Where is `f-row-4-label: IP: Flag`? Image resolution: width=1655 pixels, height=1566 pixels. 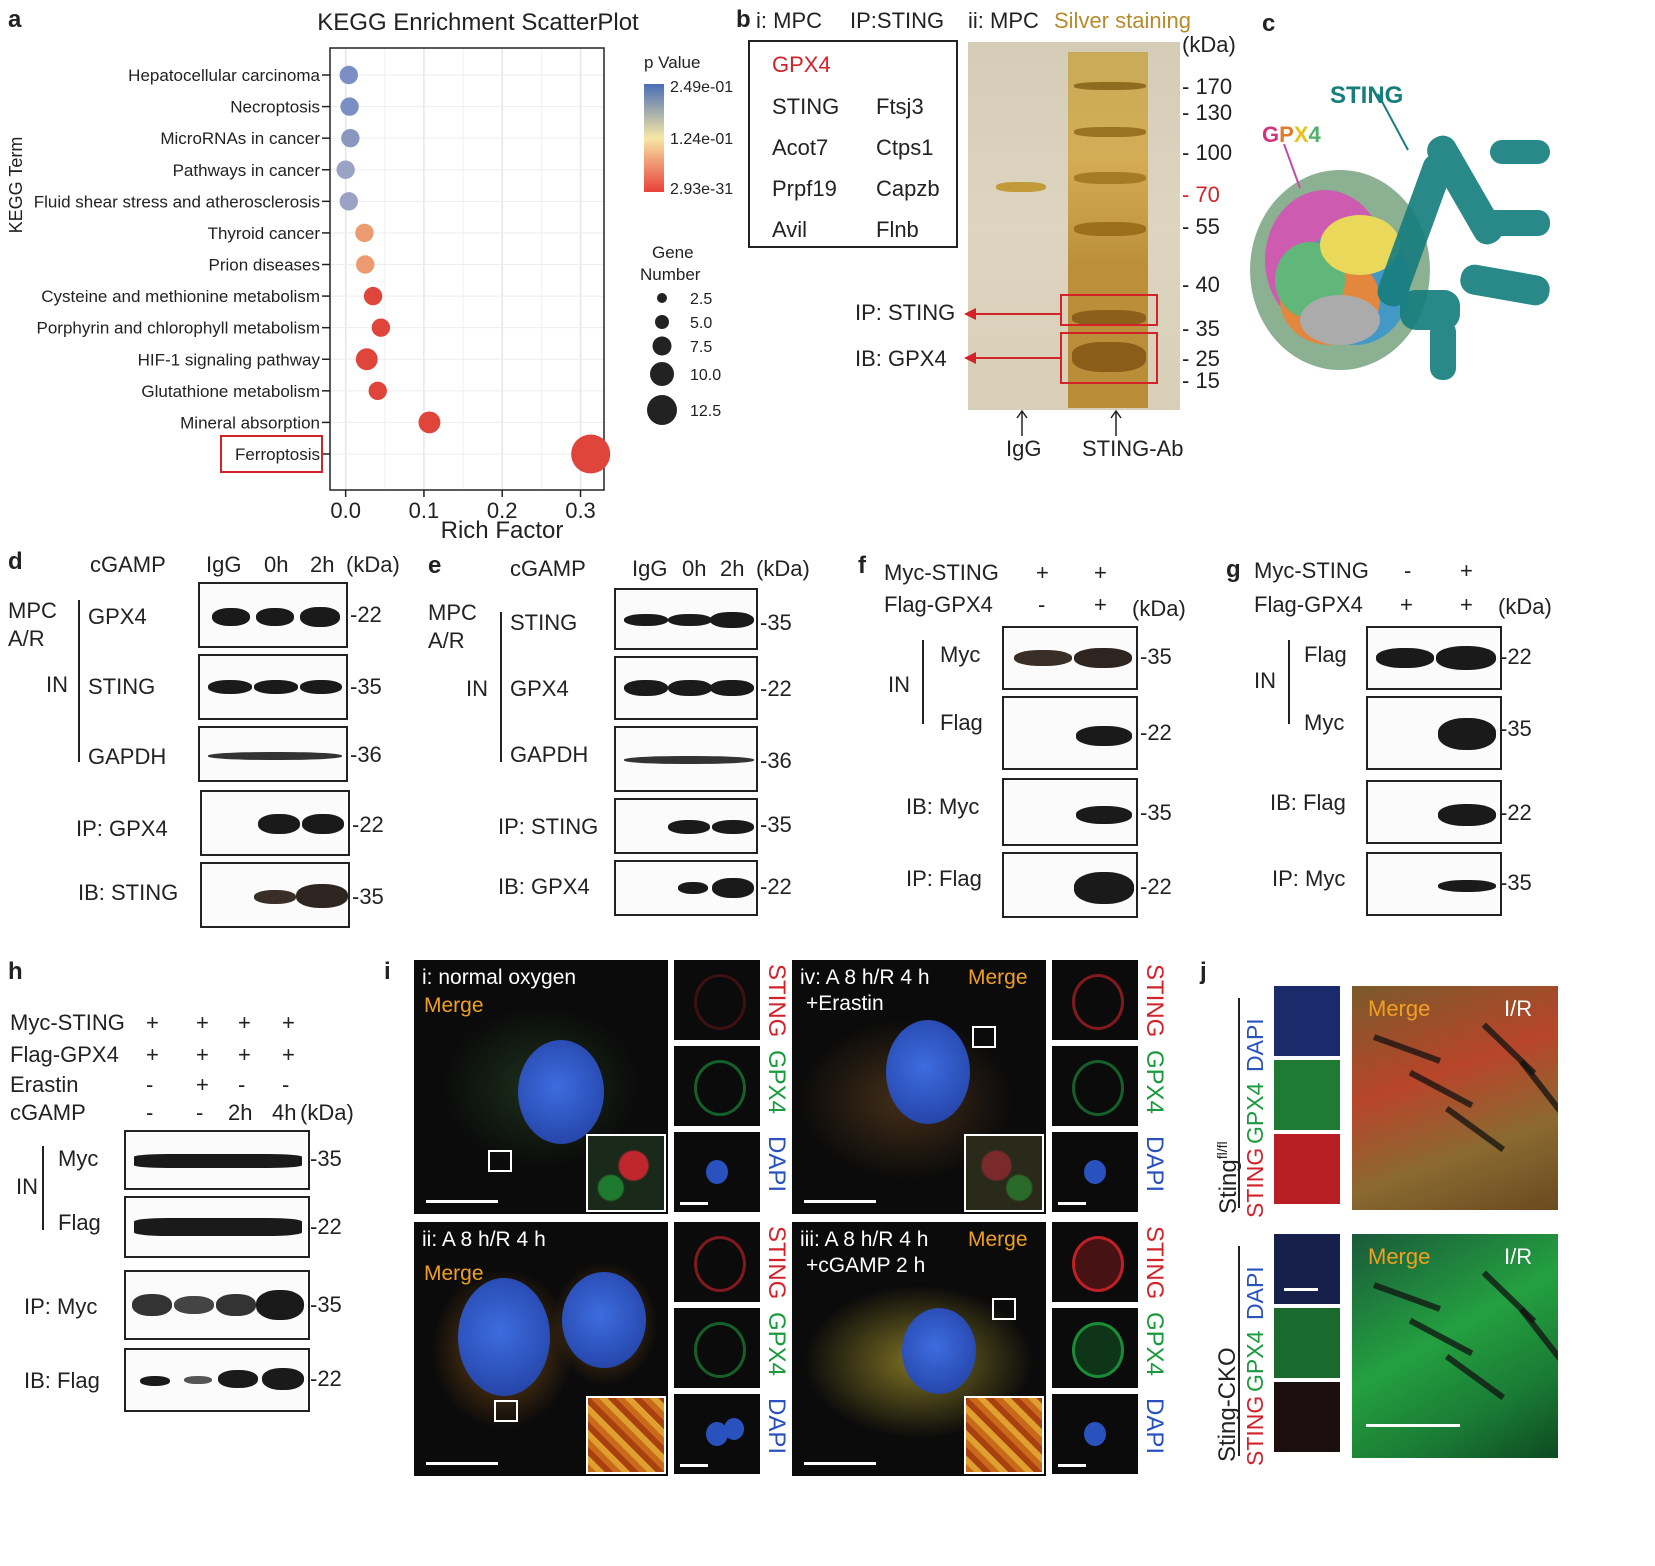 f-row-4-label: IP: Flag is located at coordinates (944, 878).